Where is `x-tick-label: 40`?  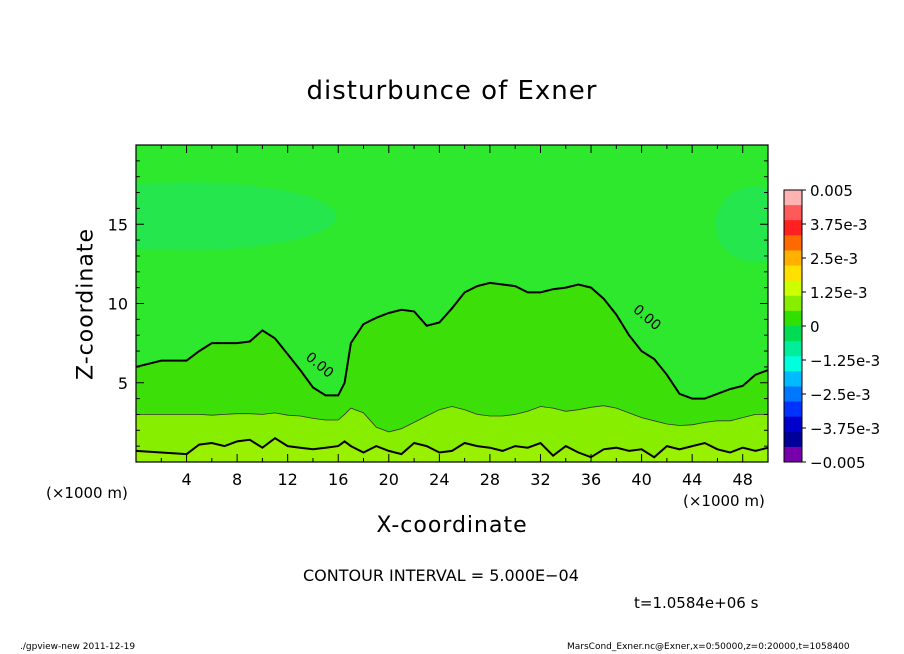 x-tick-label: 40 is located at coordinates (641, 479).